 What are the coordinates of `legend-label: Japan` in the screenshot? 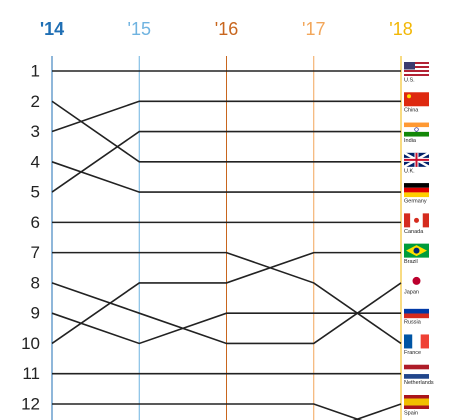 It's located at (411, 292).